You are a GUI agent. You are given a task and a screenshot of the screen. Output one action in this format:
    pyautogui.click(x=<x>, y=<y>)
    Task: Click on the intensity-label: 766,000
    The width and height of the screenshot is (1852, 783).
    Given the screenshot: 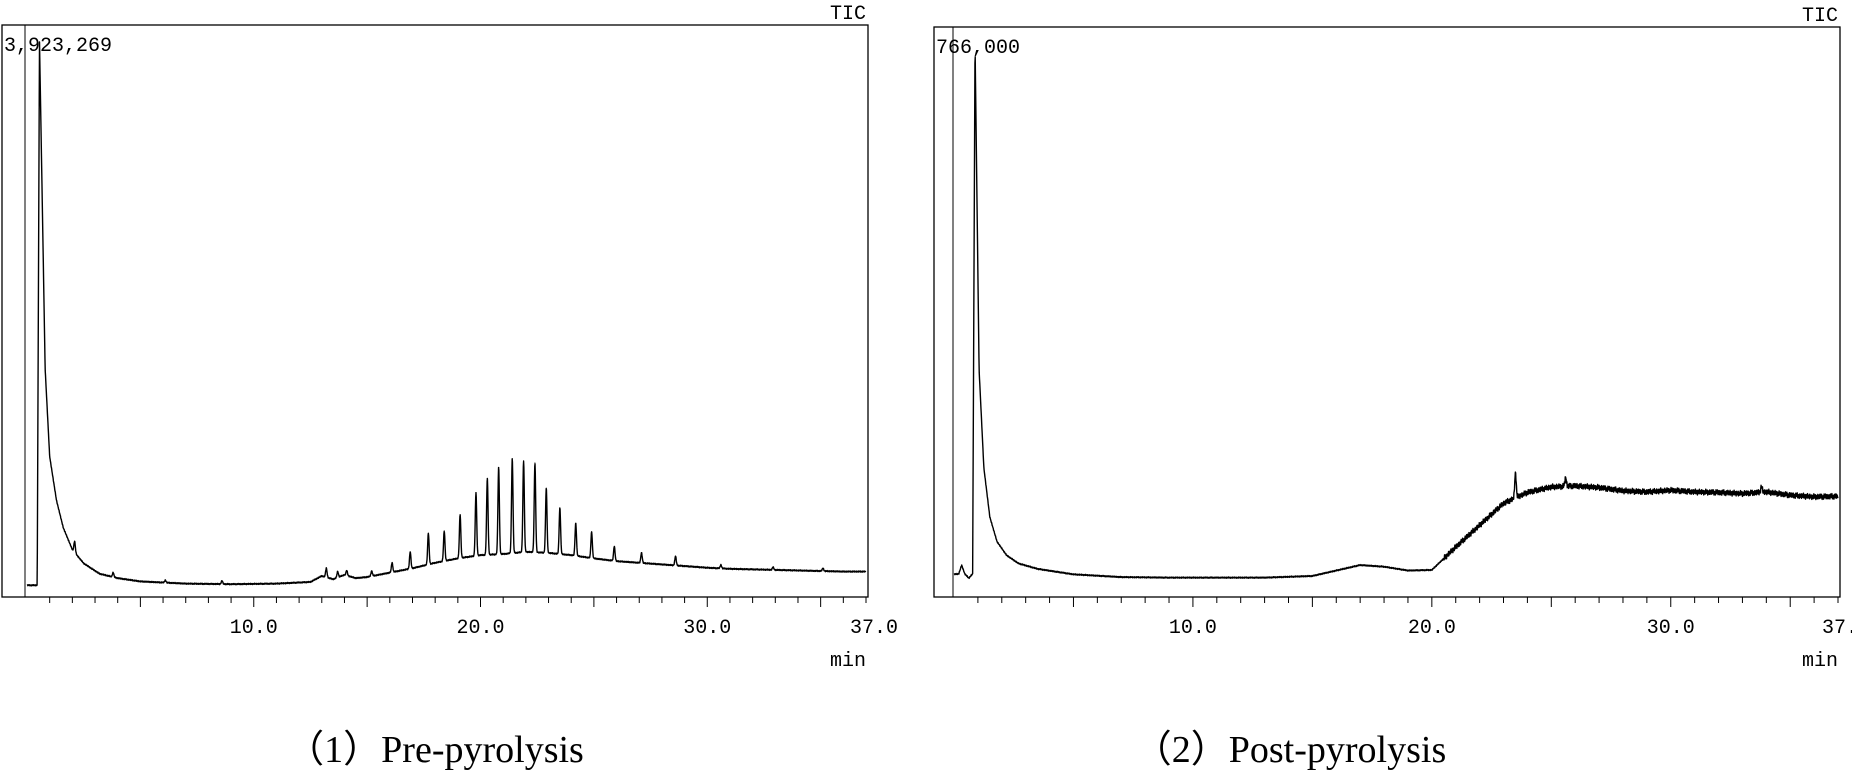 What is the action you would take?
    pyautogui.click(x=978, y=48)
    